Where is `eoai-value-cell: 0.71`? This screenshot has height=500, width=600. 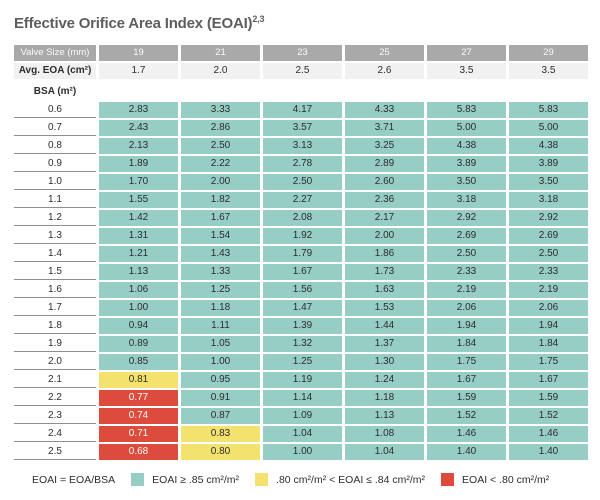 eoai-value-cell: 0.71 is located at coordinates (138, 434).